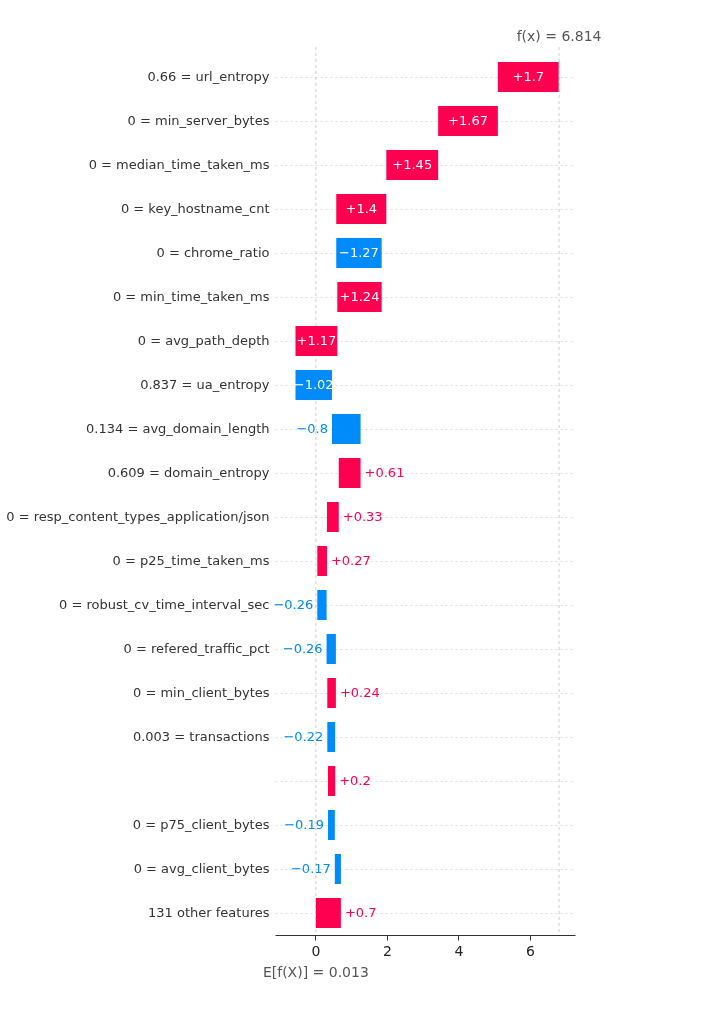  I want to click on y-tick-label: 0 = p25_time_taken_ms, so click(191, 560).